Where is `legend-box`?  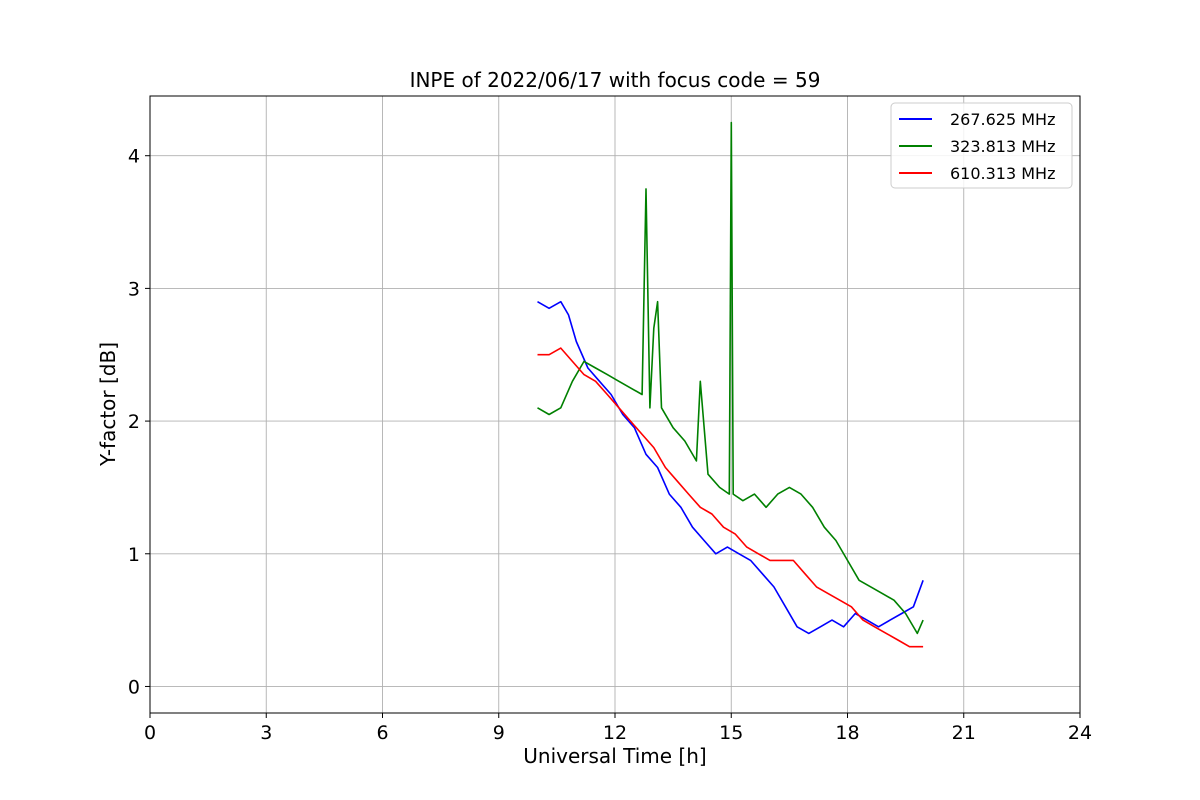
legend-box is located at coordinates (981, 145).